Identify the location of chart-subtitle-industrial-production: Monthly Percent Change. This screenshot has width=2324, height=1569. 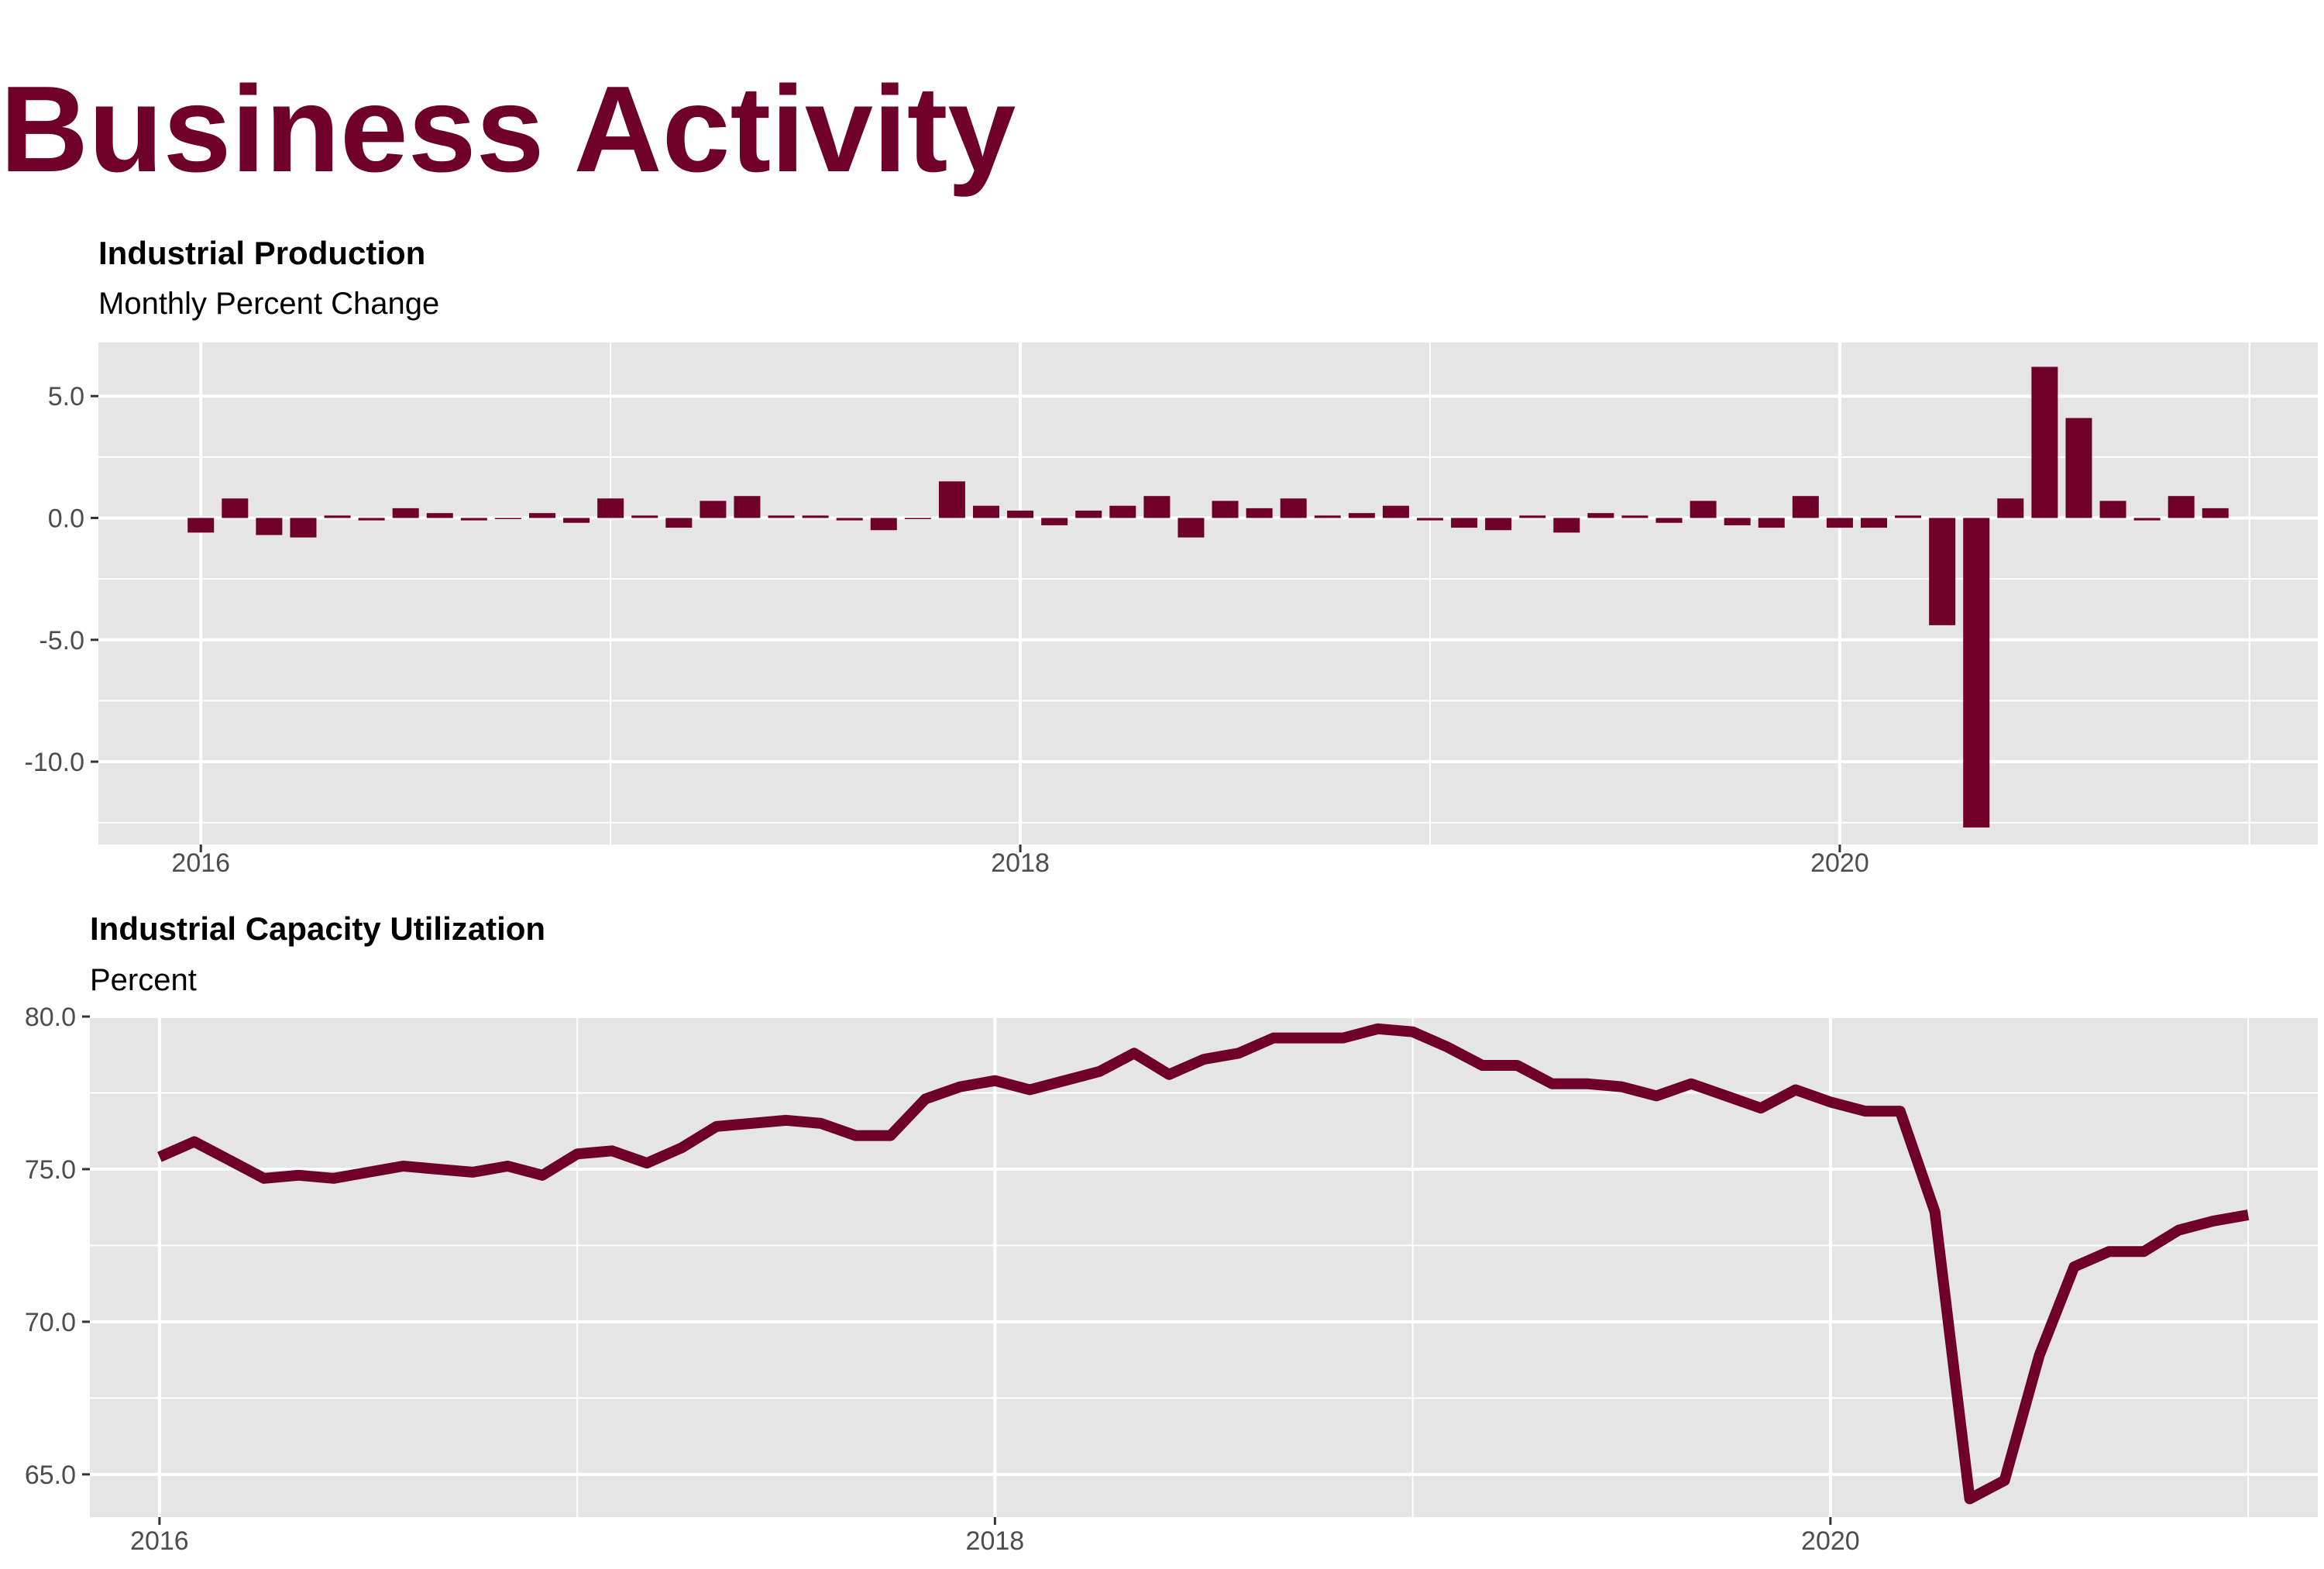
(269, 304).